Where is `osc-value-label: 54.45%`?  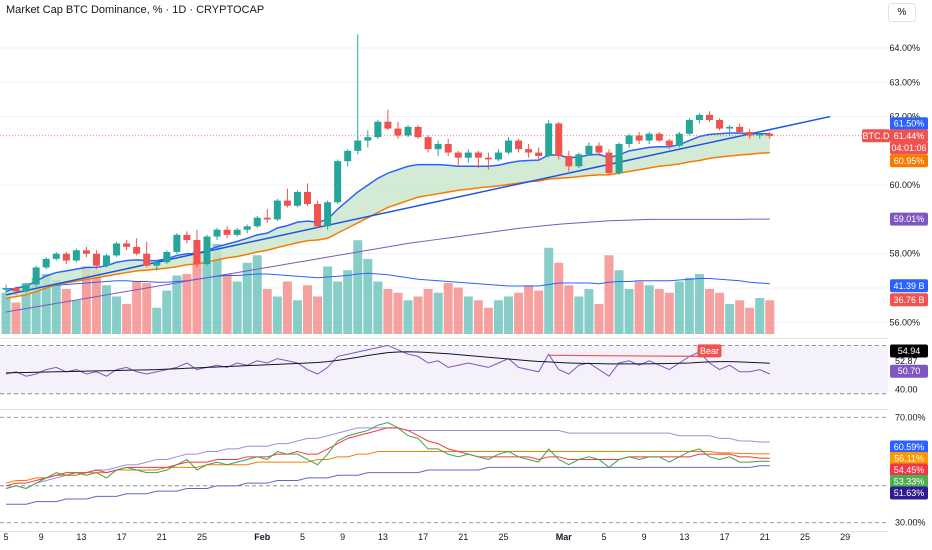
osc-value-label: 54.45% is located at coordinates (909, 470).